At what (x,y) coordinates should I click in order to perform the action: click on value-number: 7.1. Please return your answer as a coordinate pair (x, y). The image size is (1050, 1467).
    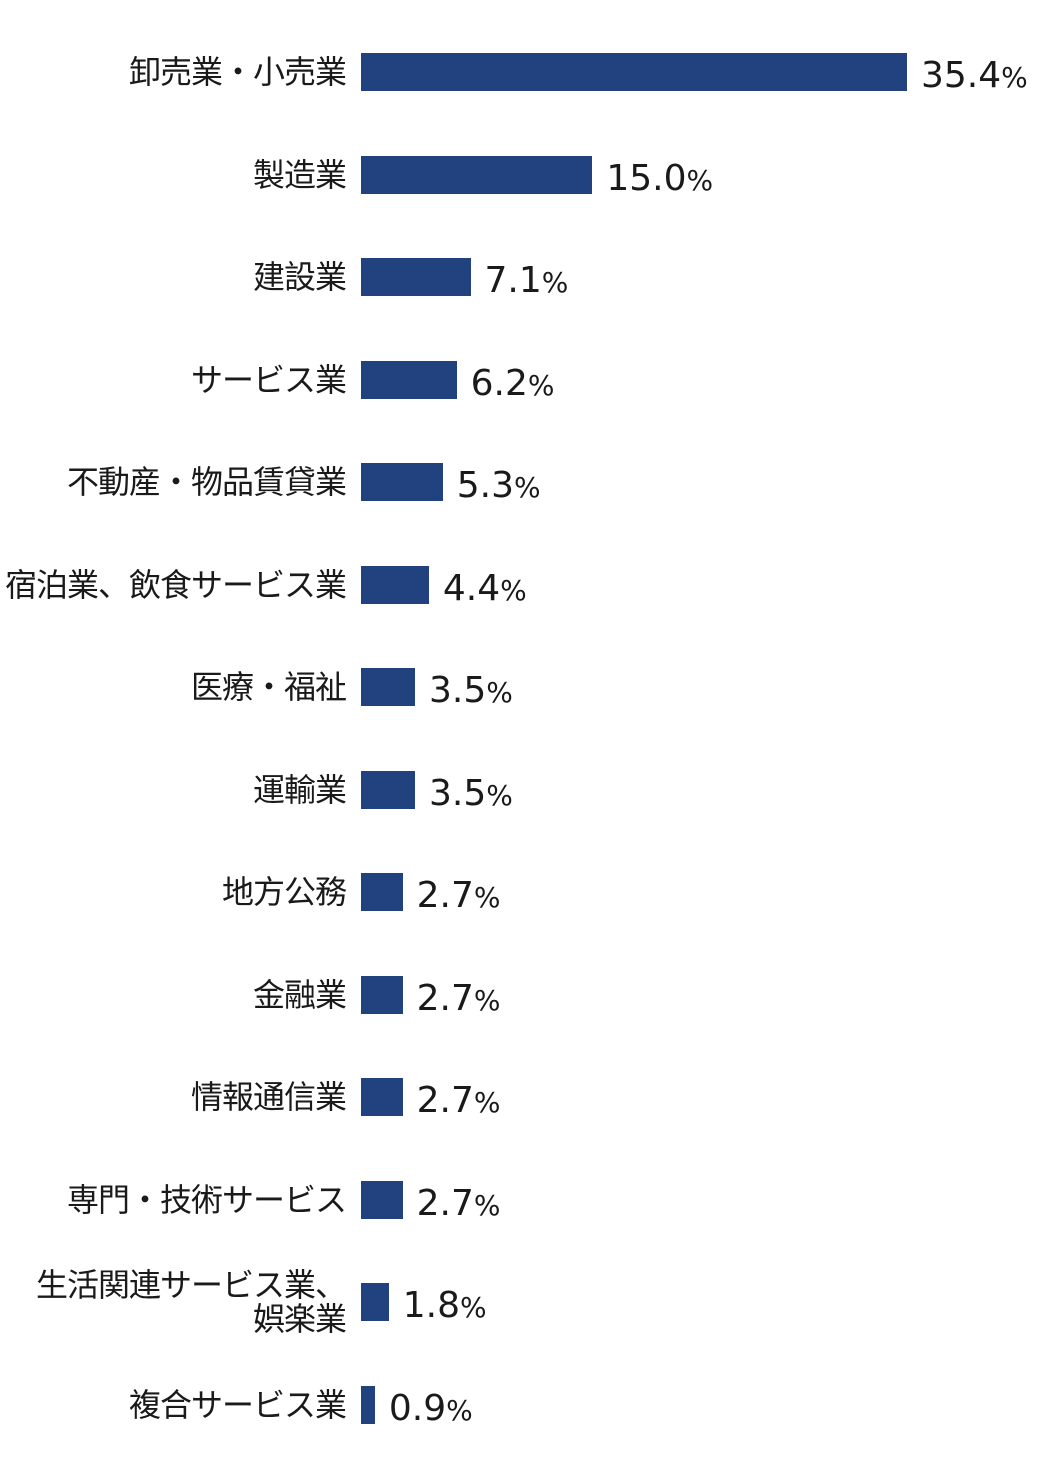
    Looking at the image, I should click on (513, 280).